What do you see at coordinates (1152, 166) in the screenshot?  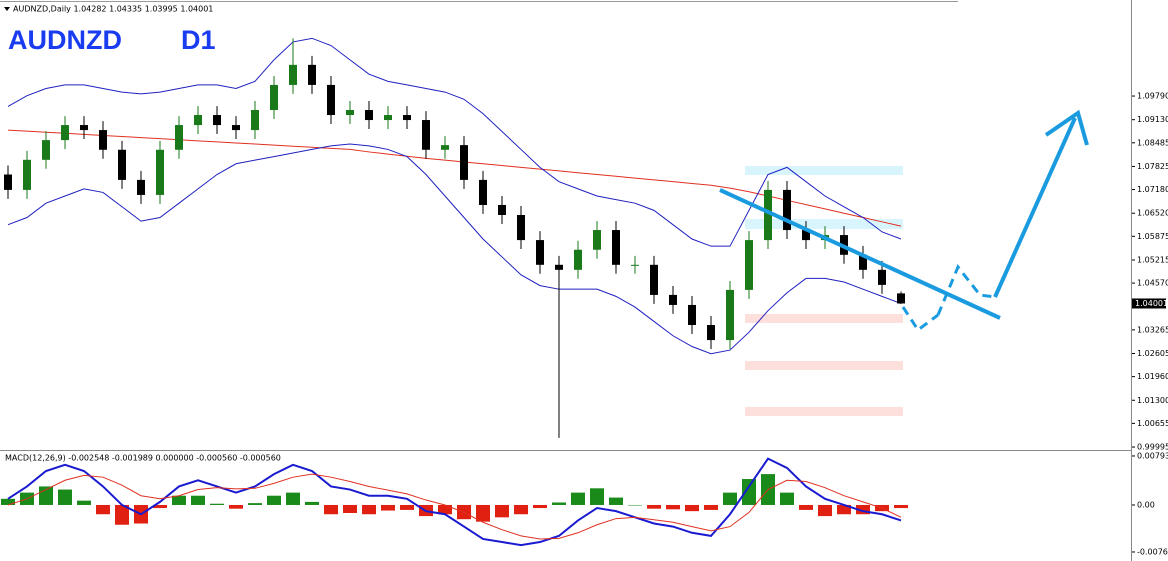 I see `y-tick-label: 1.07825` at bounding box center [1152, 166].